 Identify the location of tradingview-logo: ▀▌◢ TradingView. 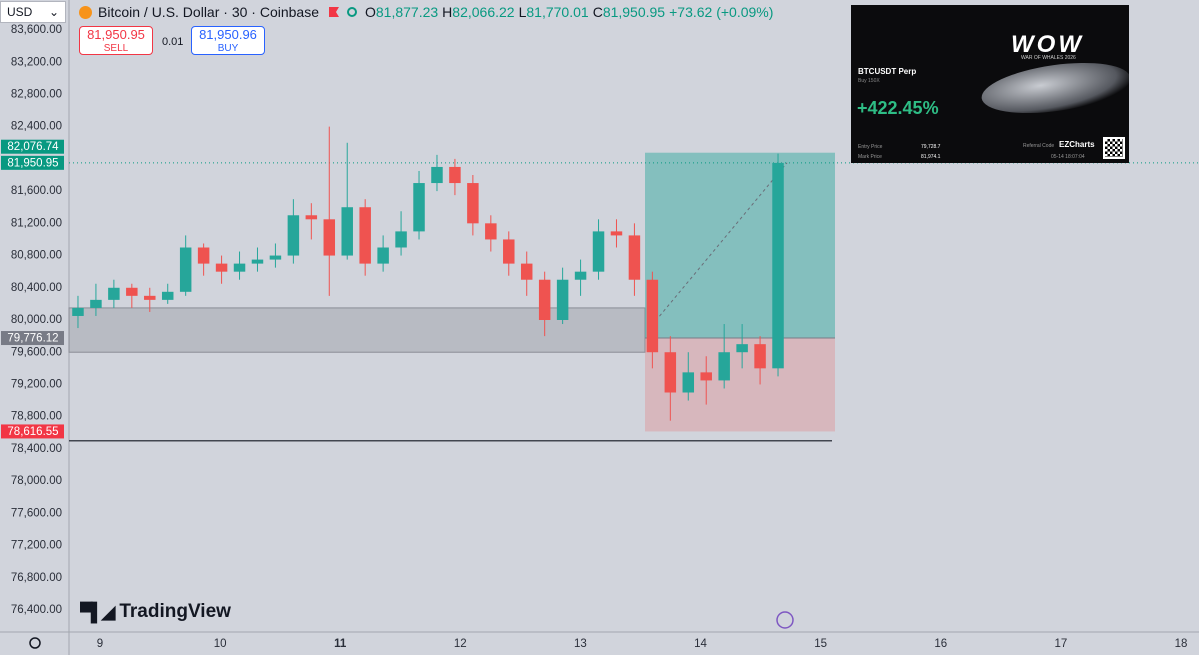
(155, 612).